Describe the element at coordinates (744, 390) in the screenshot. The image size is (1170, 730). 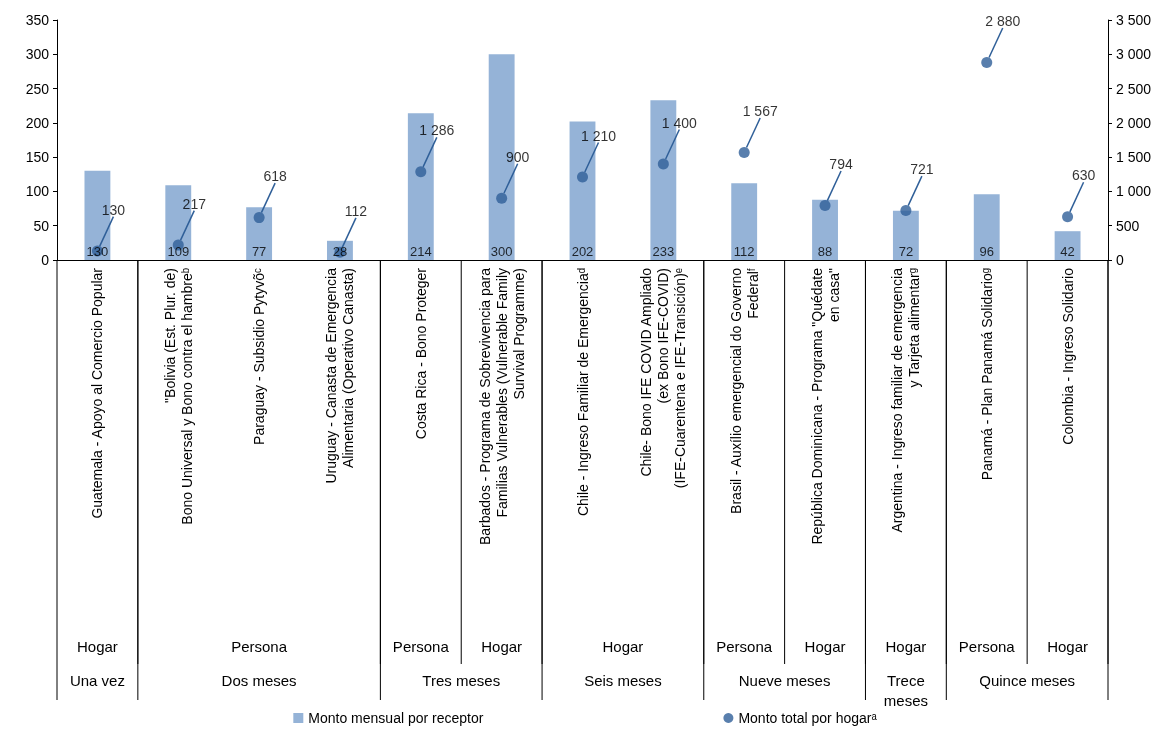
I see `x-tick-label: Brasil - Auxílio emergencial do Governo Federalᶠ` at that location.